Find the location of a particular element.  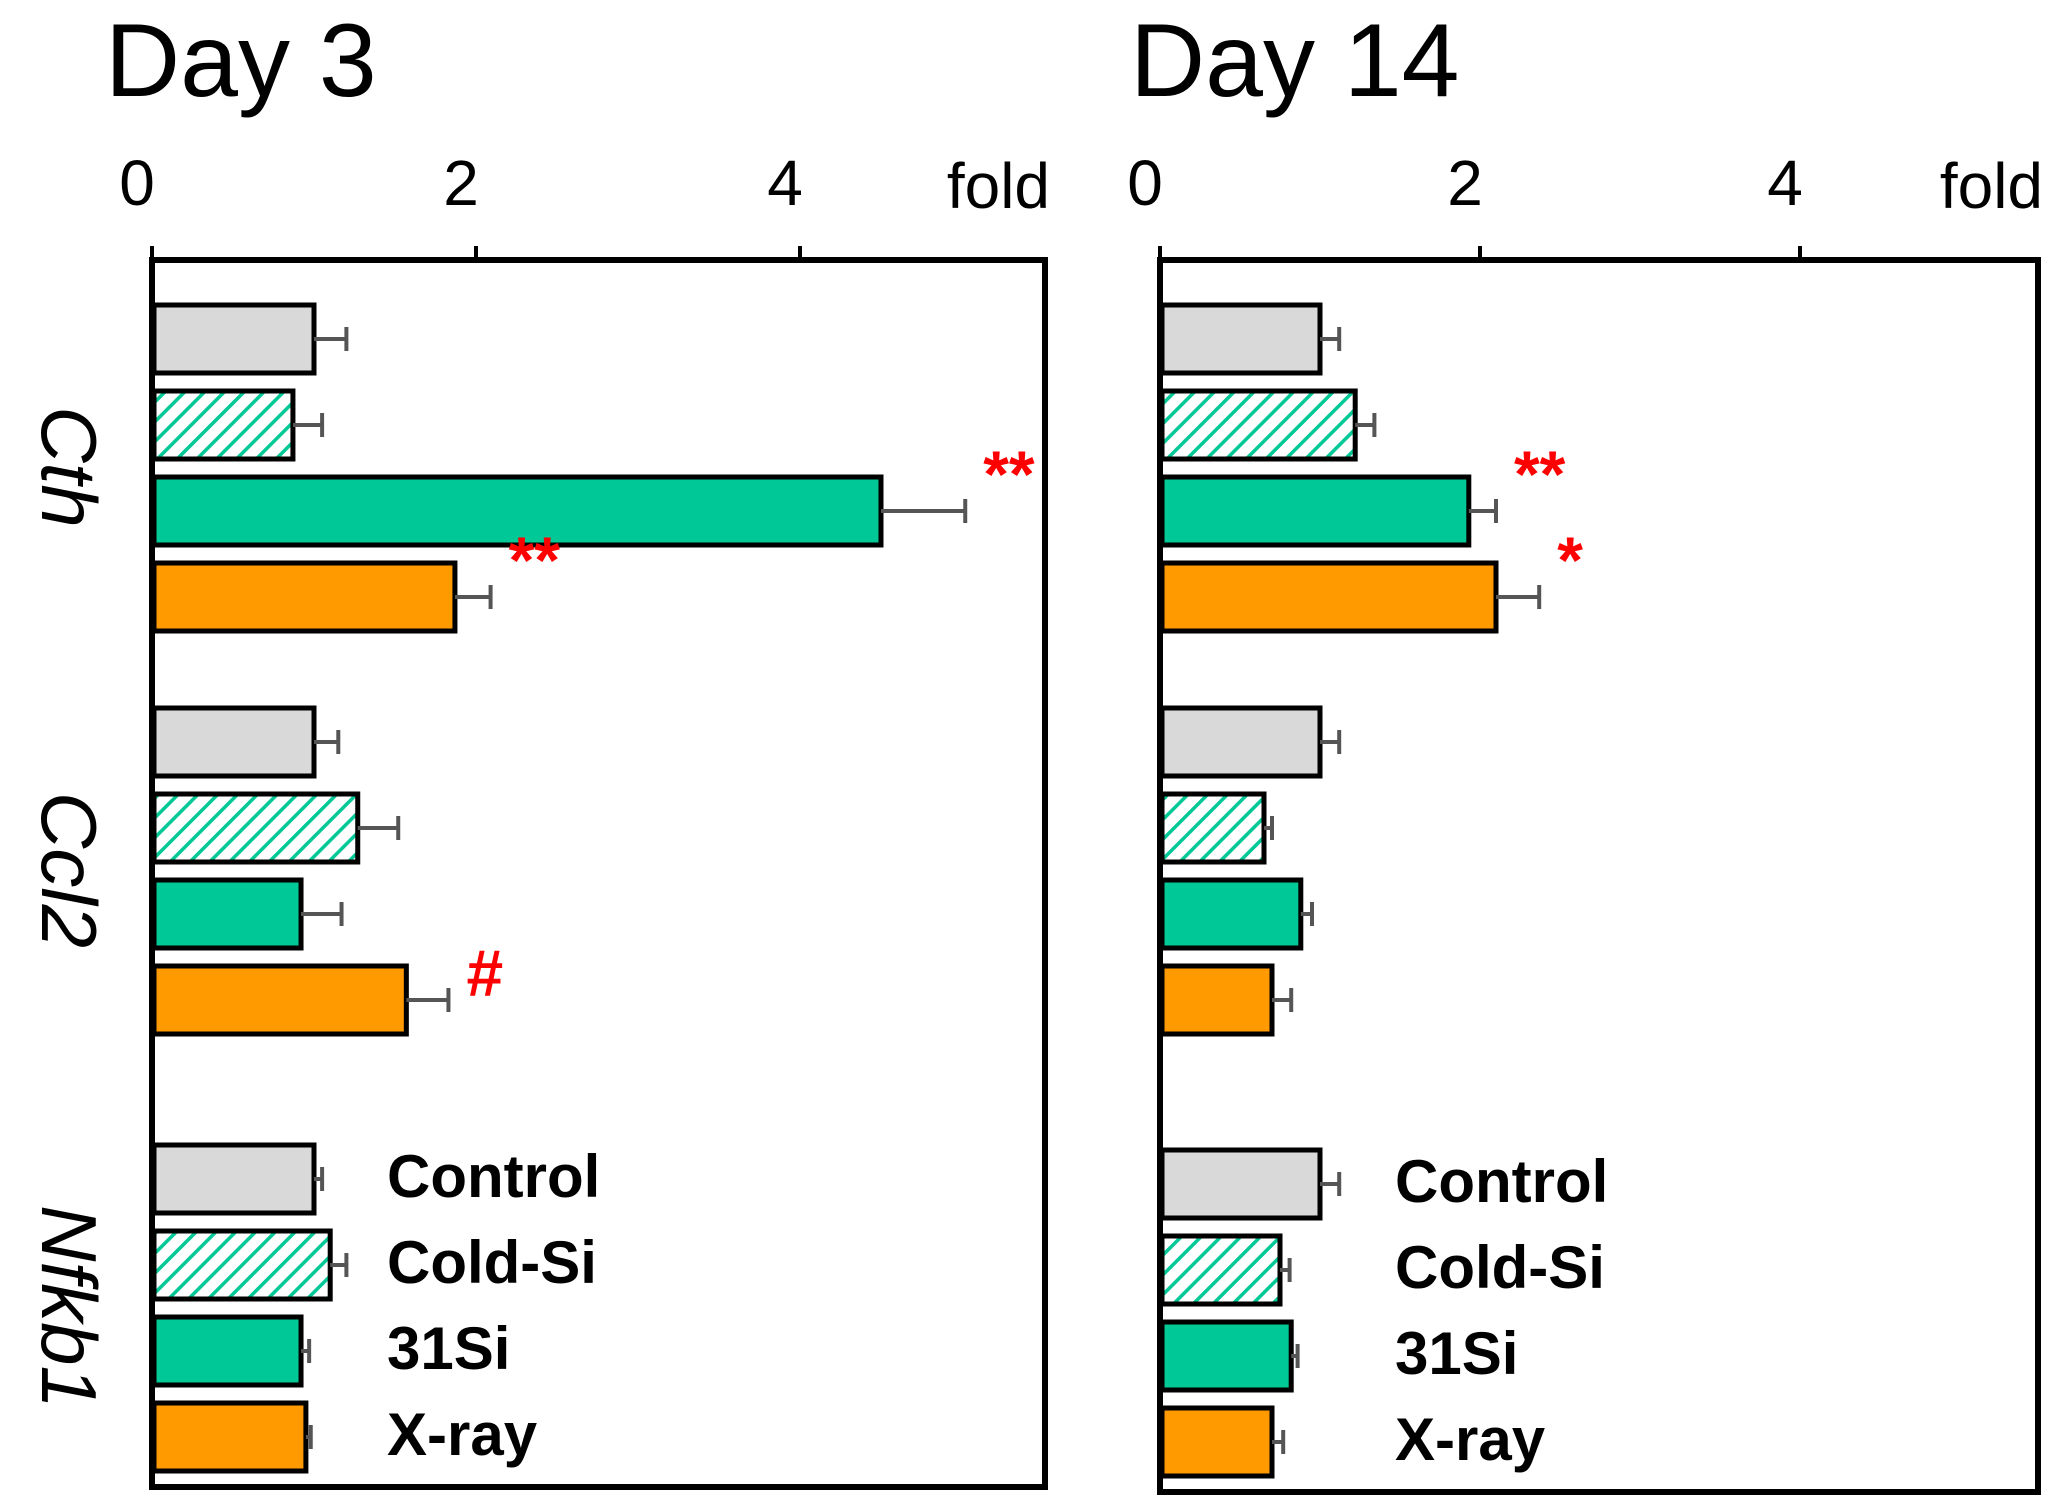

panel-title: Day 14 is located at coordinates (1295, 61).